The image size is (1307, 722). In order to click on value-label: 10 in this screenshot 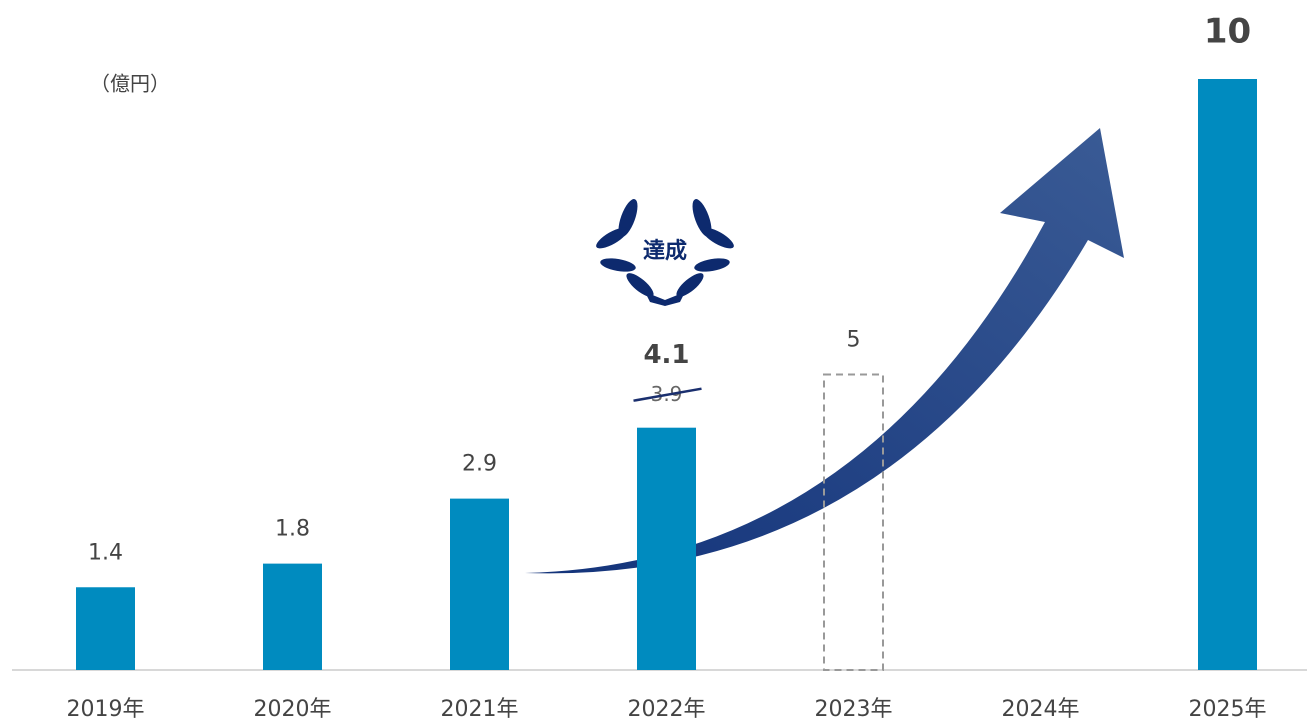, I will do `click(1227, 32)`.